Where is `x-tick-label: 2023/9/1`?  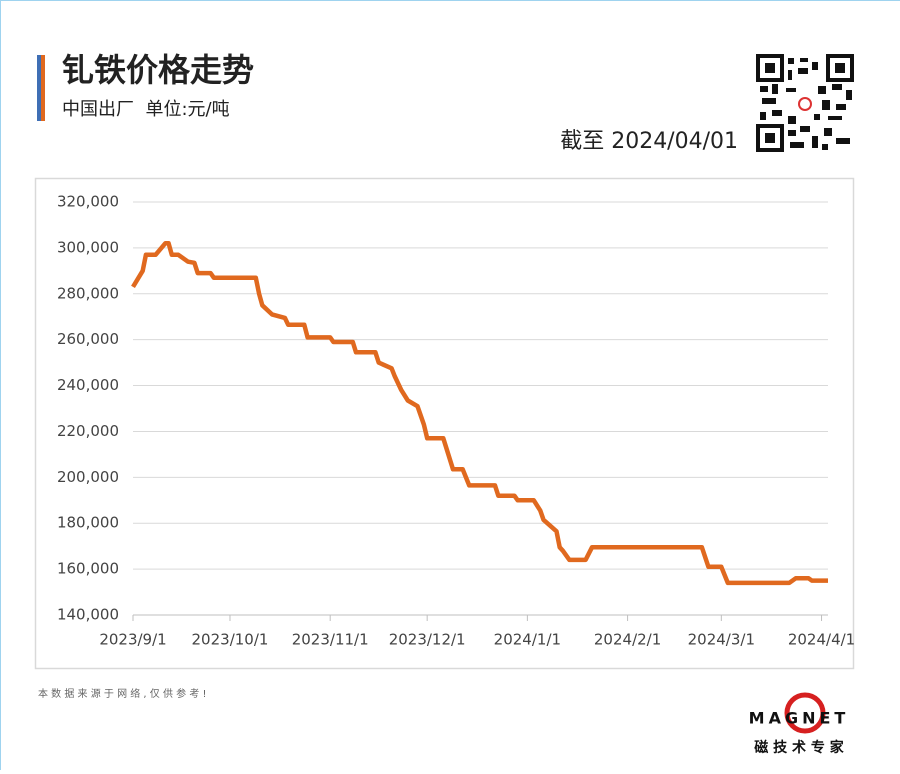
x-tick-label: 2023/9/1 is located at coordinates (132, 640).